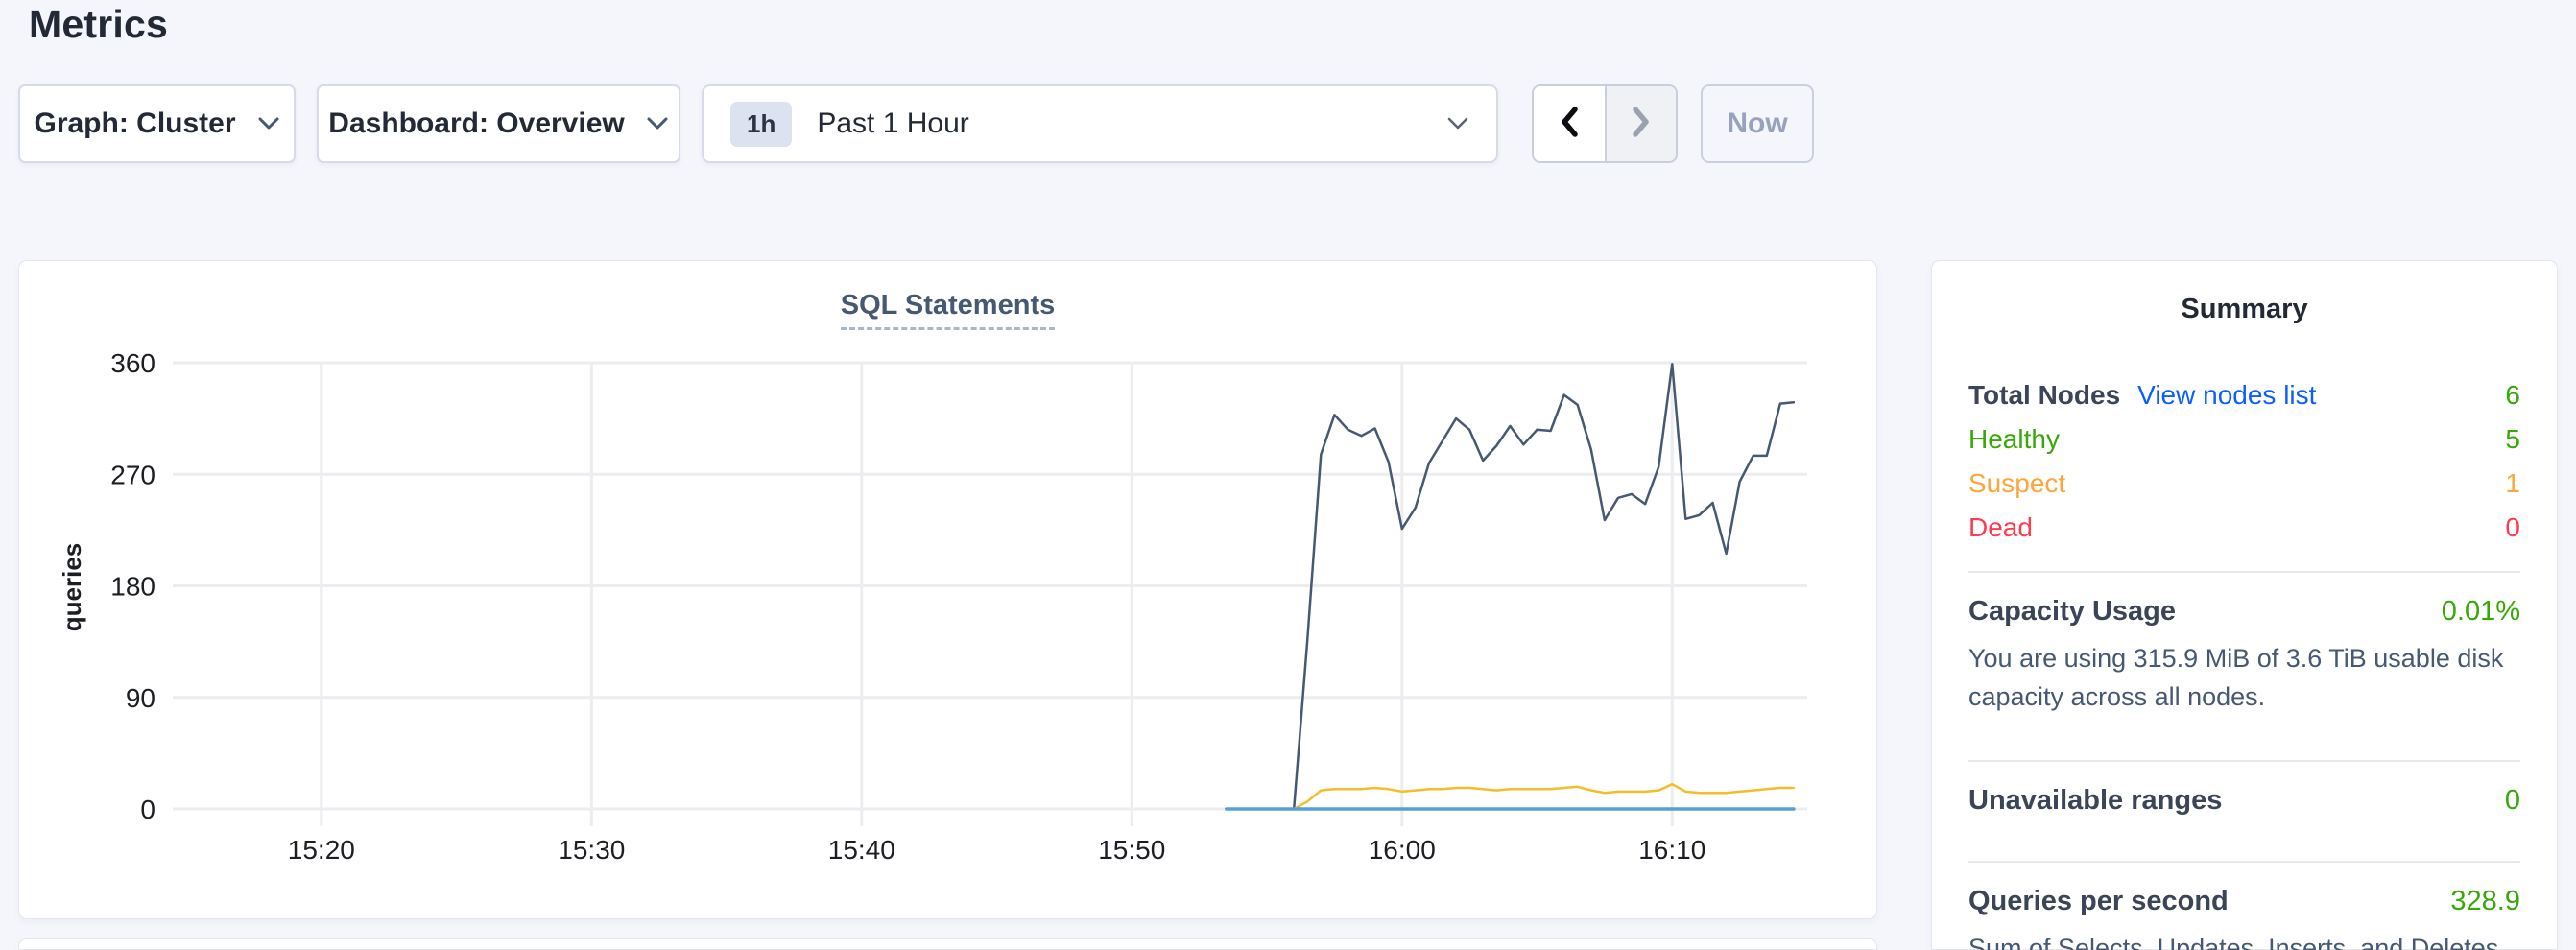  I want to click on view-nodes-list-link: View nodes list, so click(2227, 395).